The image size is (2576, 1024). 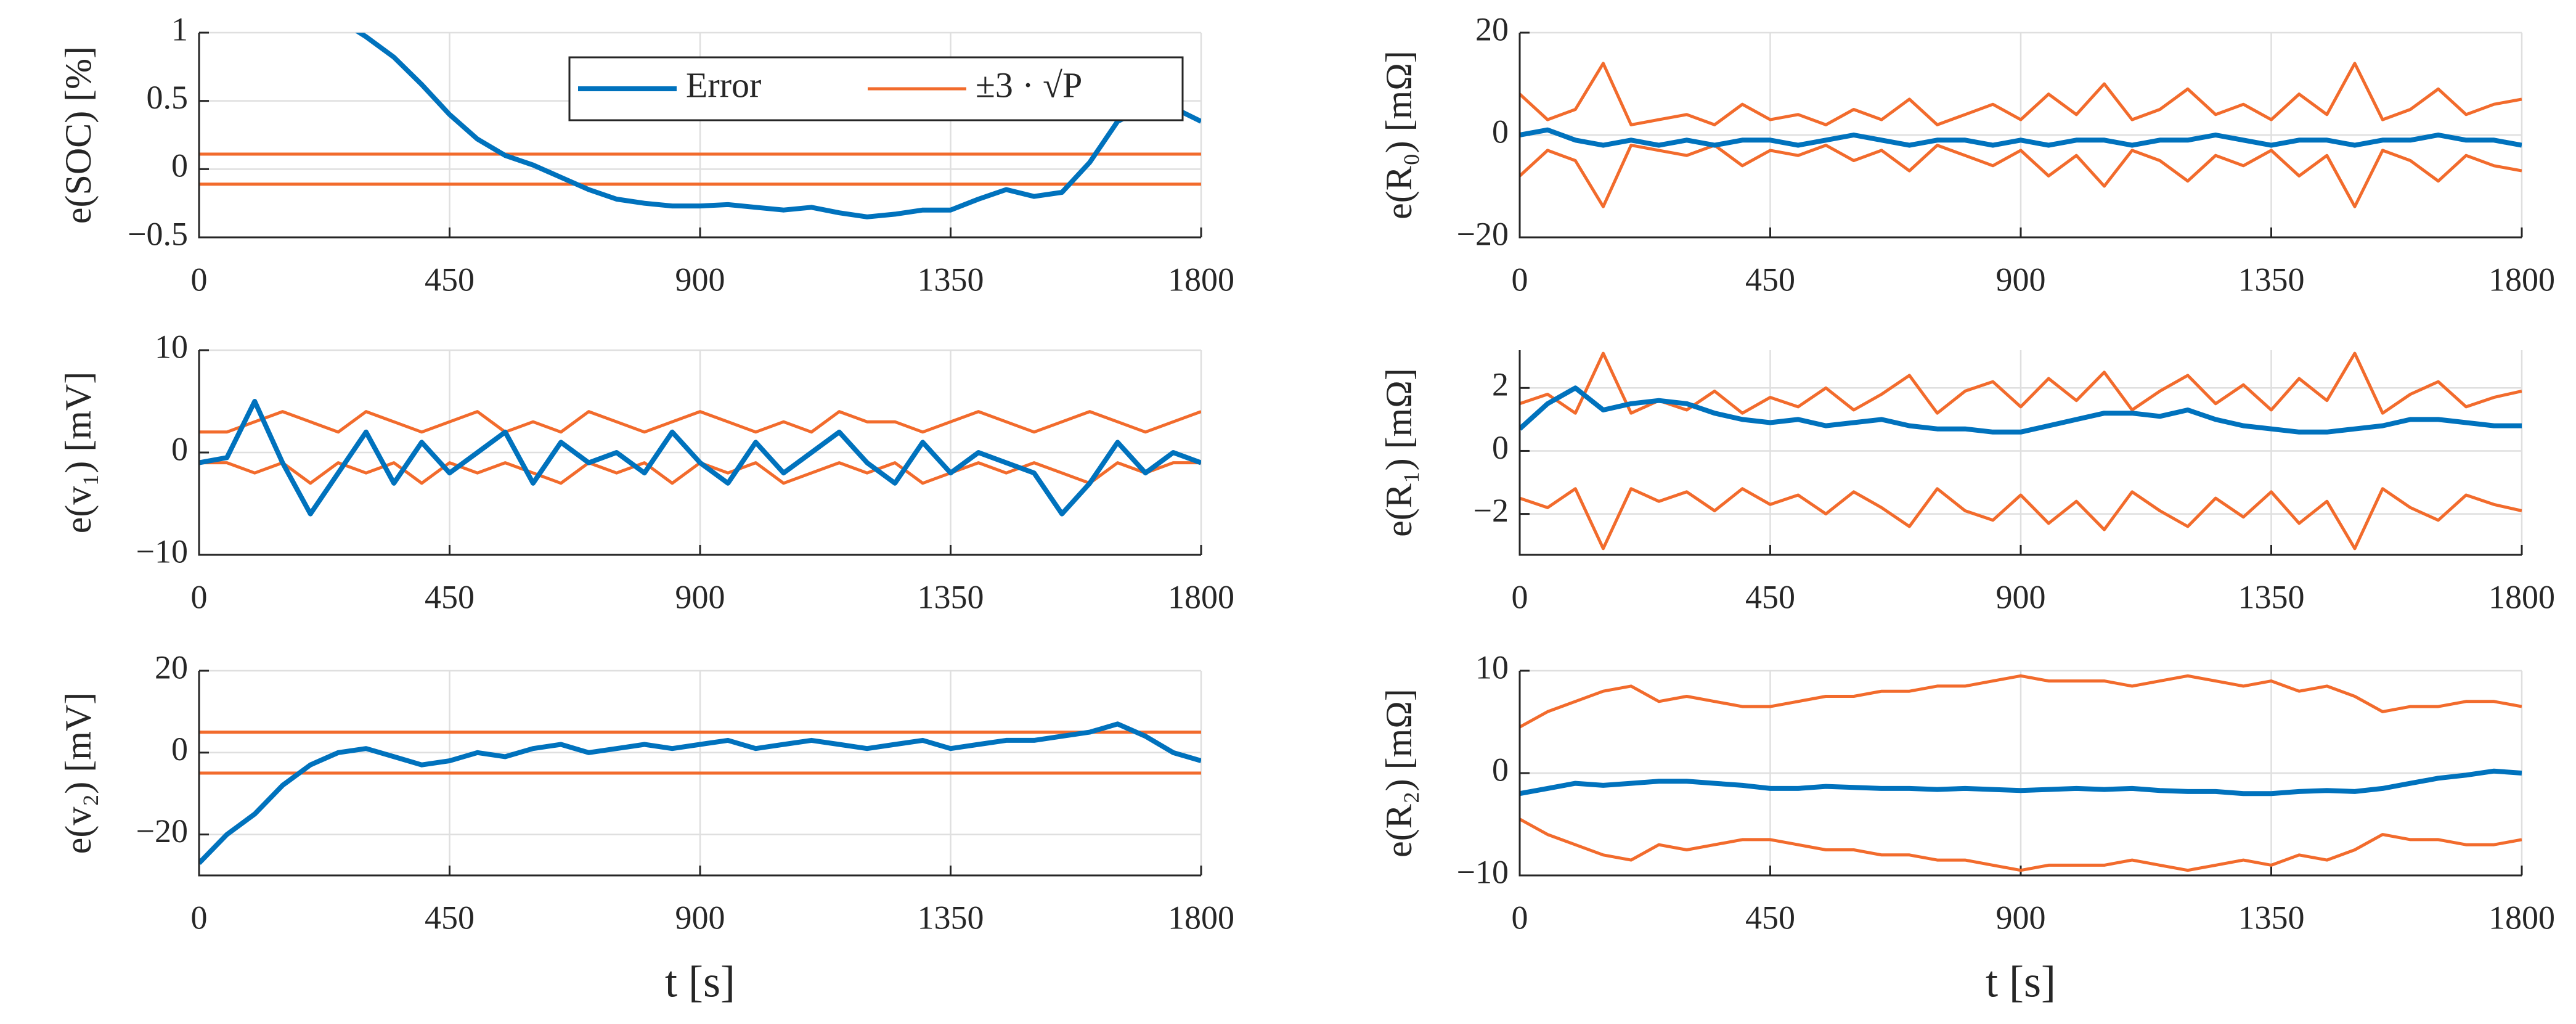 What do you see at coordinates (158, 233) in the screenshot?
I see `y-tick-label: −0.5` at bounding box center [158, 233].